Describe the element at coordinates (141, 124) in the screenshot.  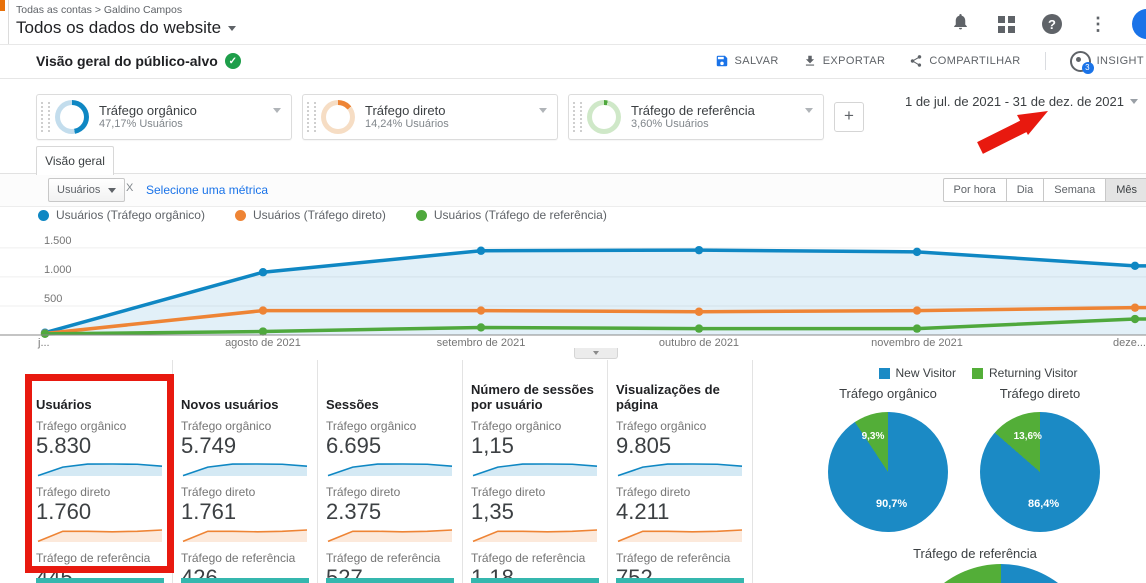
I see `segment-stat: 47,17% Usuários` at that location.